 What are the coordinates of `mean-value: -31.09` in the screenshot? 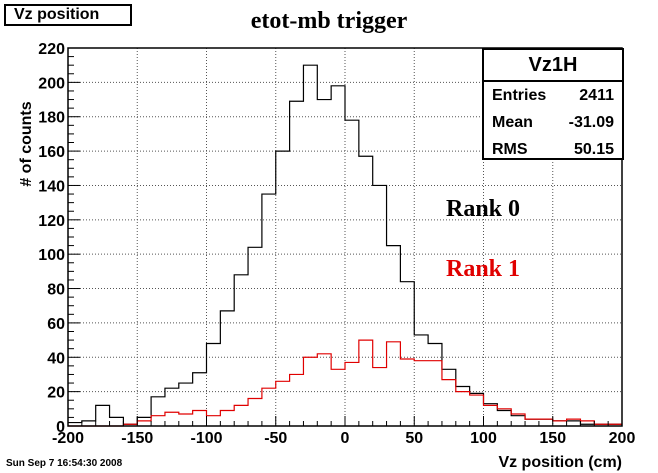 It's located at (591, 122).